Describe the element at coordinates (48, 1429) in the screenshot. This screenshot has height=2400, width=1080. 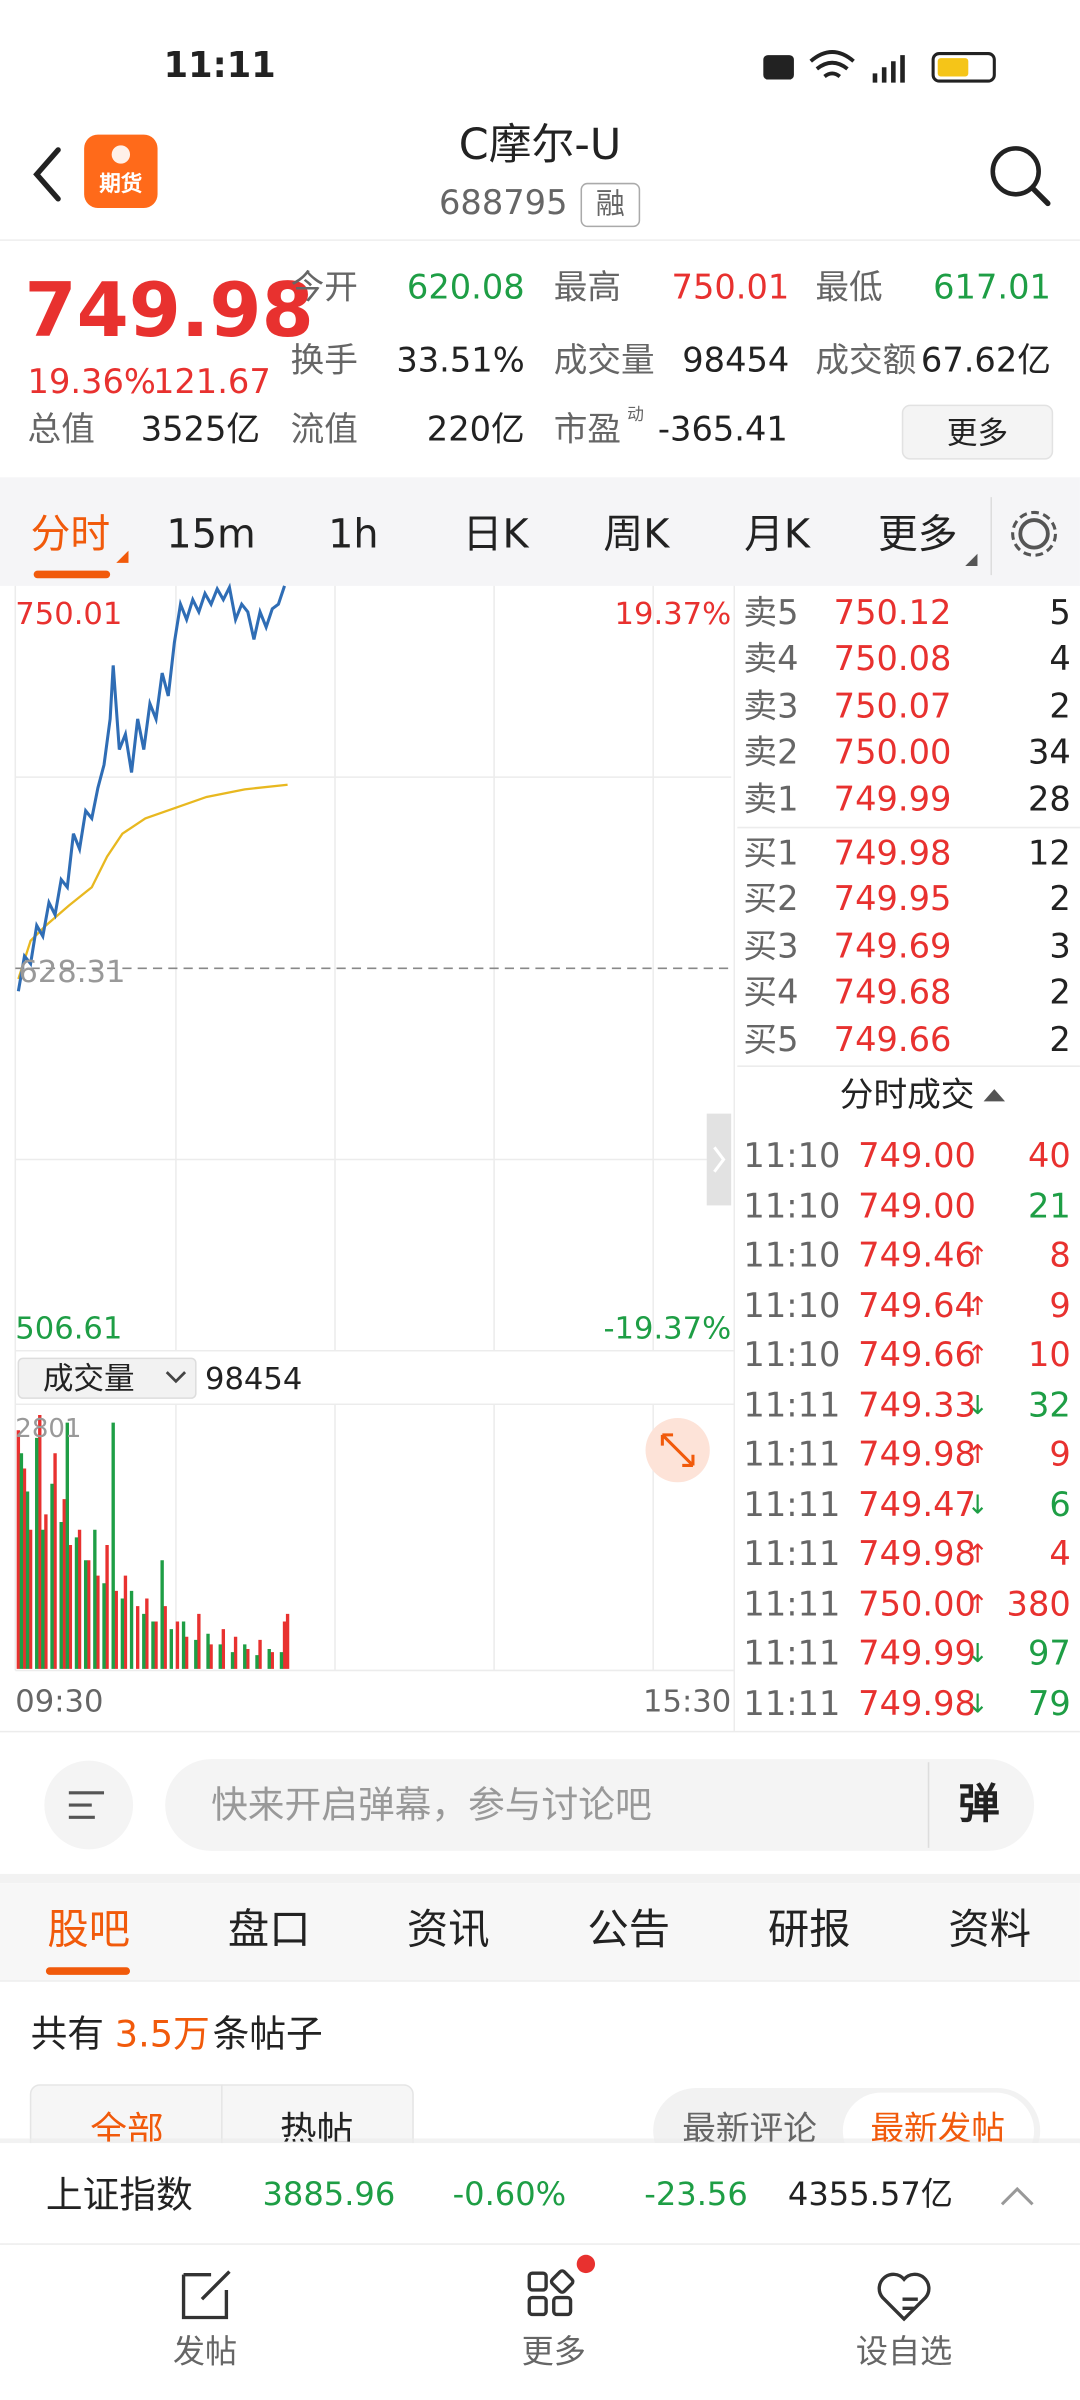
I see `volume-max-label: 2801` at that location.